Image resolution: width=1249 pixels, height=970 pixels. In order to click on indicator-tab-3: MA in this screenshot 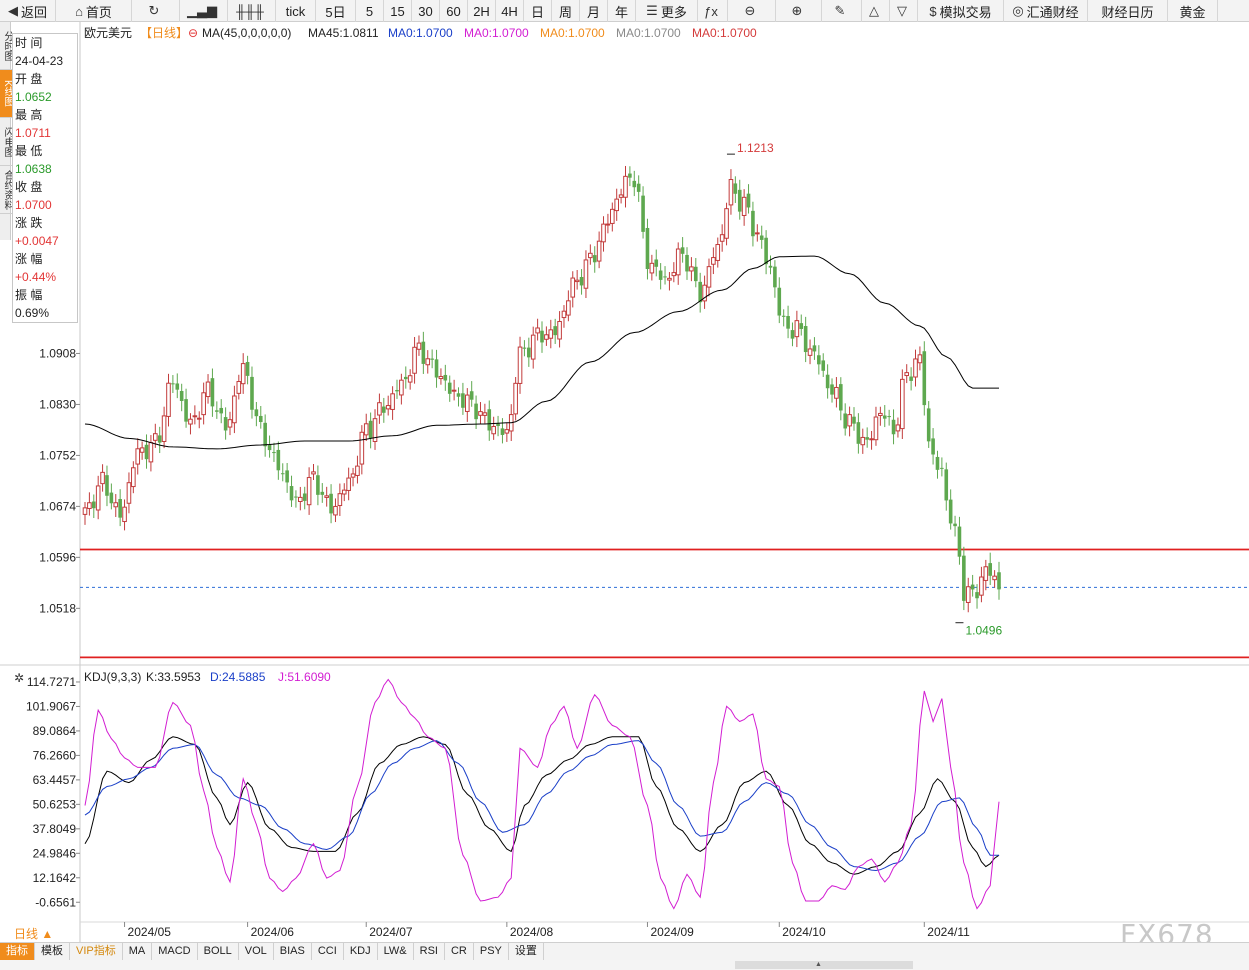, I will do `click(138, 951)`.